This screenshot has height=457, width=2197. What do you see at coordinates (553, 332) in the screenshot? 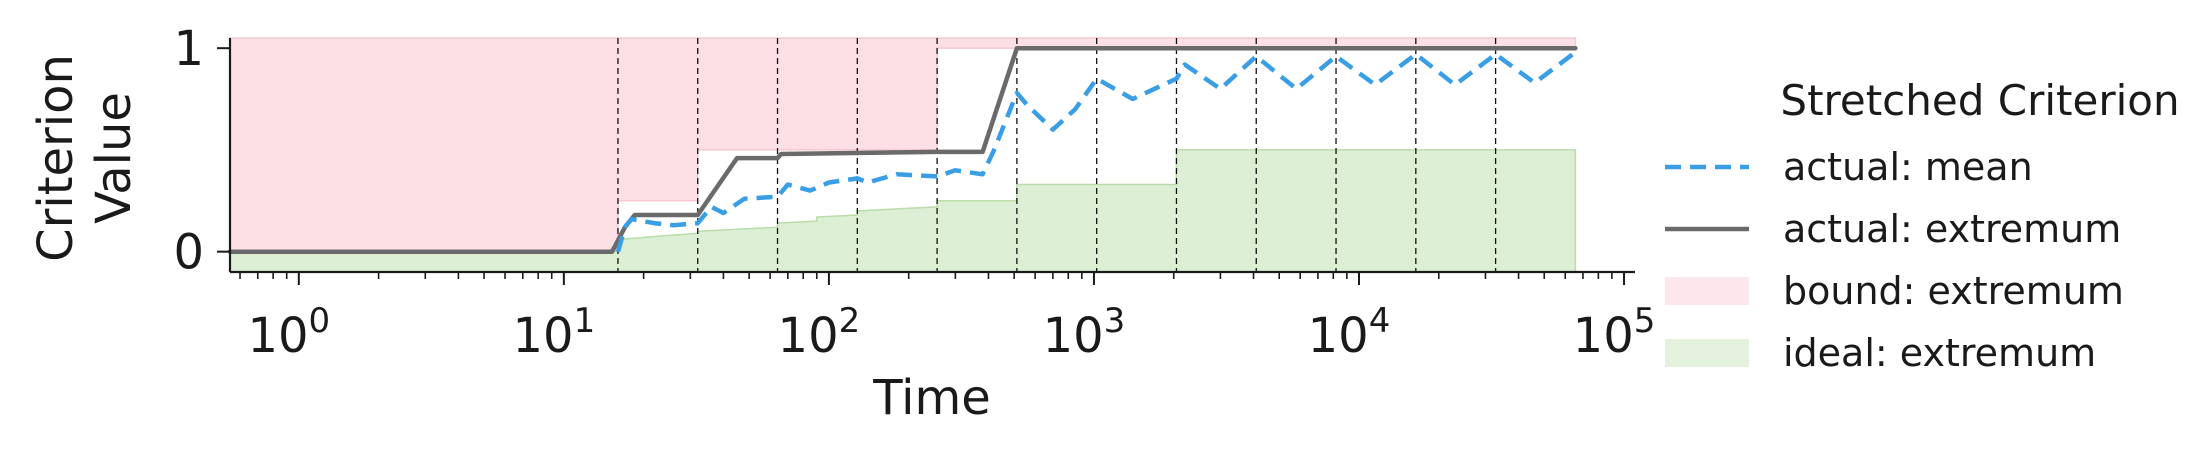
I see `x-tick-label: 10¹` at bounding box center [553, 332].